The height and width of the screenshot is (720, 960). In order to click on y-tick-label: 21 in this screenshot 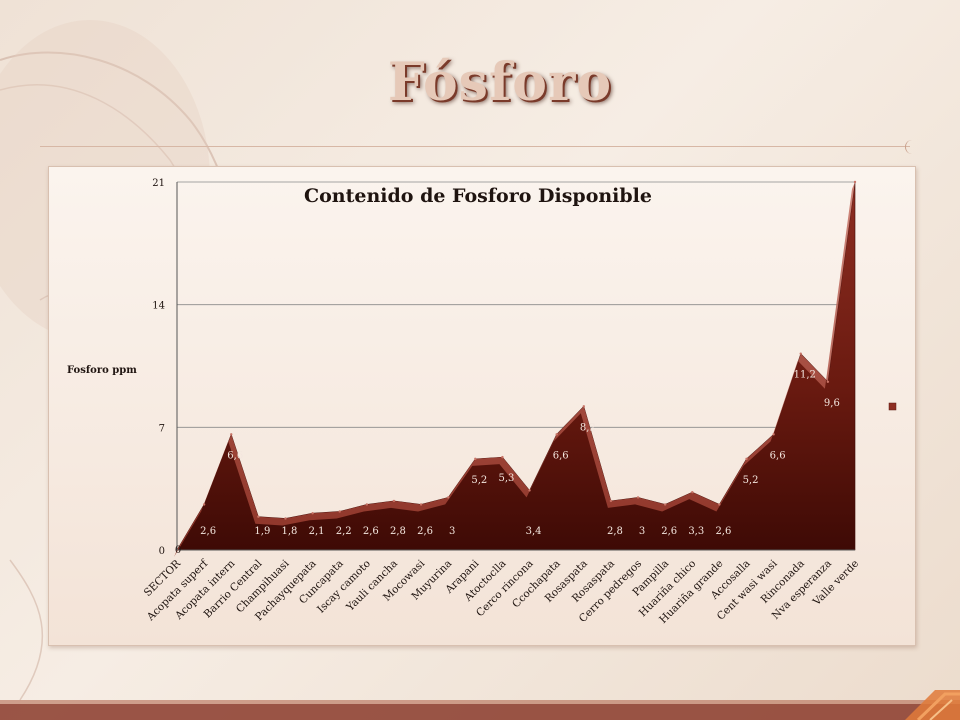, I will do `click(158, 183)`.